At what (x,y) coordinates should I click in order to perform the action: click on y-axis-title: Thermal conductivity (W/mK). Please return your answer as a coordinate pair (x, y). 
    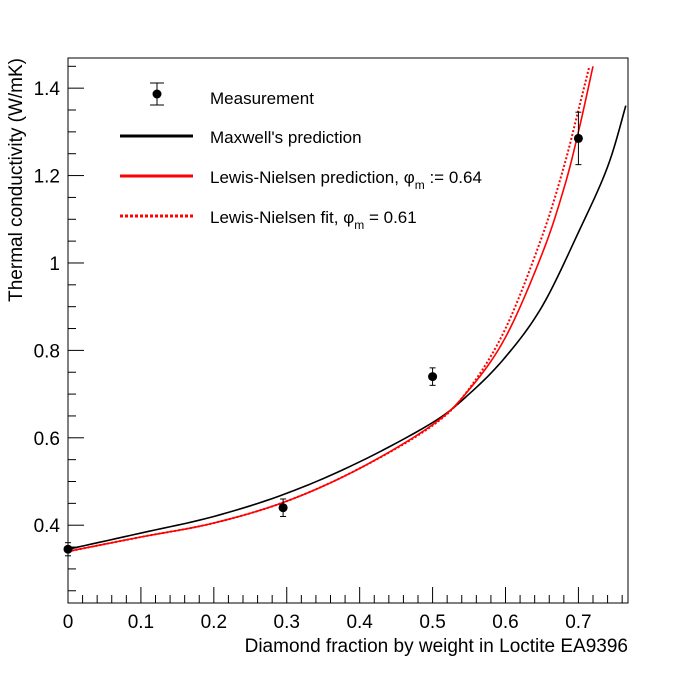
    Looking at the image, I should click on (16, 180).